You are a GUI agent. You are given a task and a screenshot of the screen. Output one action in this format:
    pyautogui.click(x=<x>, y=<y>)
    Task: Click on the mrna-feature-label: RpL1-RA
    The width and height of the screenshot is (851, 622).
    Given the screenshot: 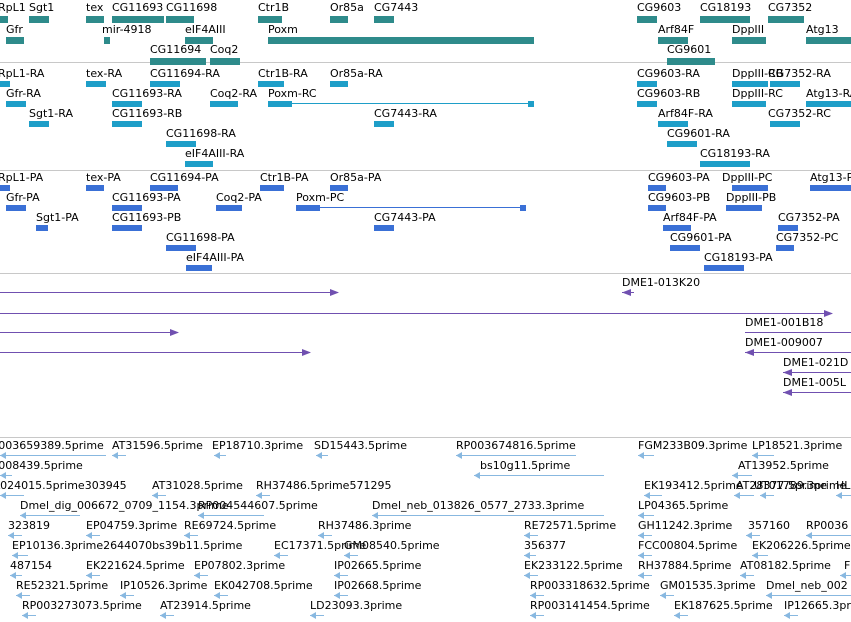 What is the action you would take?
    pyautogui.click(x=22, y=73)
    